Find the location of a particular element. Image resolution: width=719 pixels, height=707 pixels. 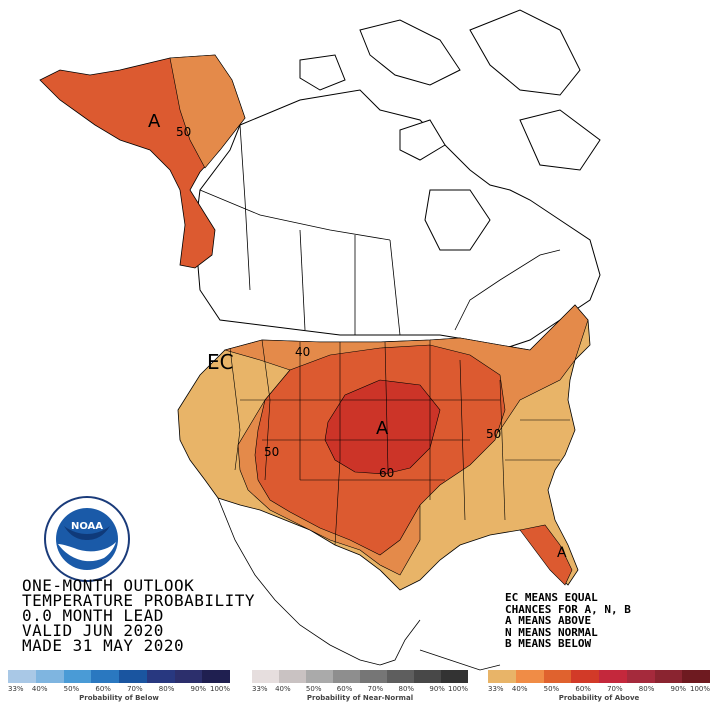

noaa-logo-text: NOAA is located at coordinates (87, 526).